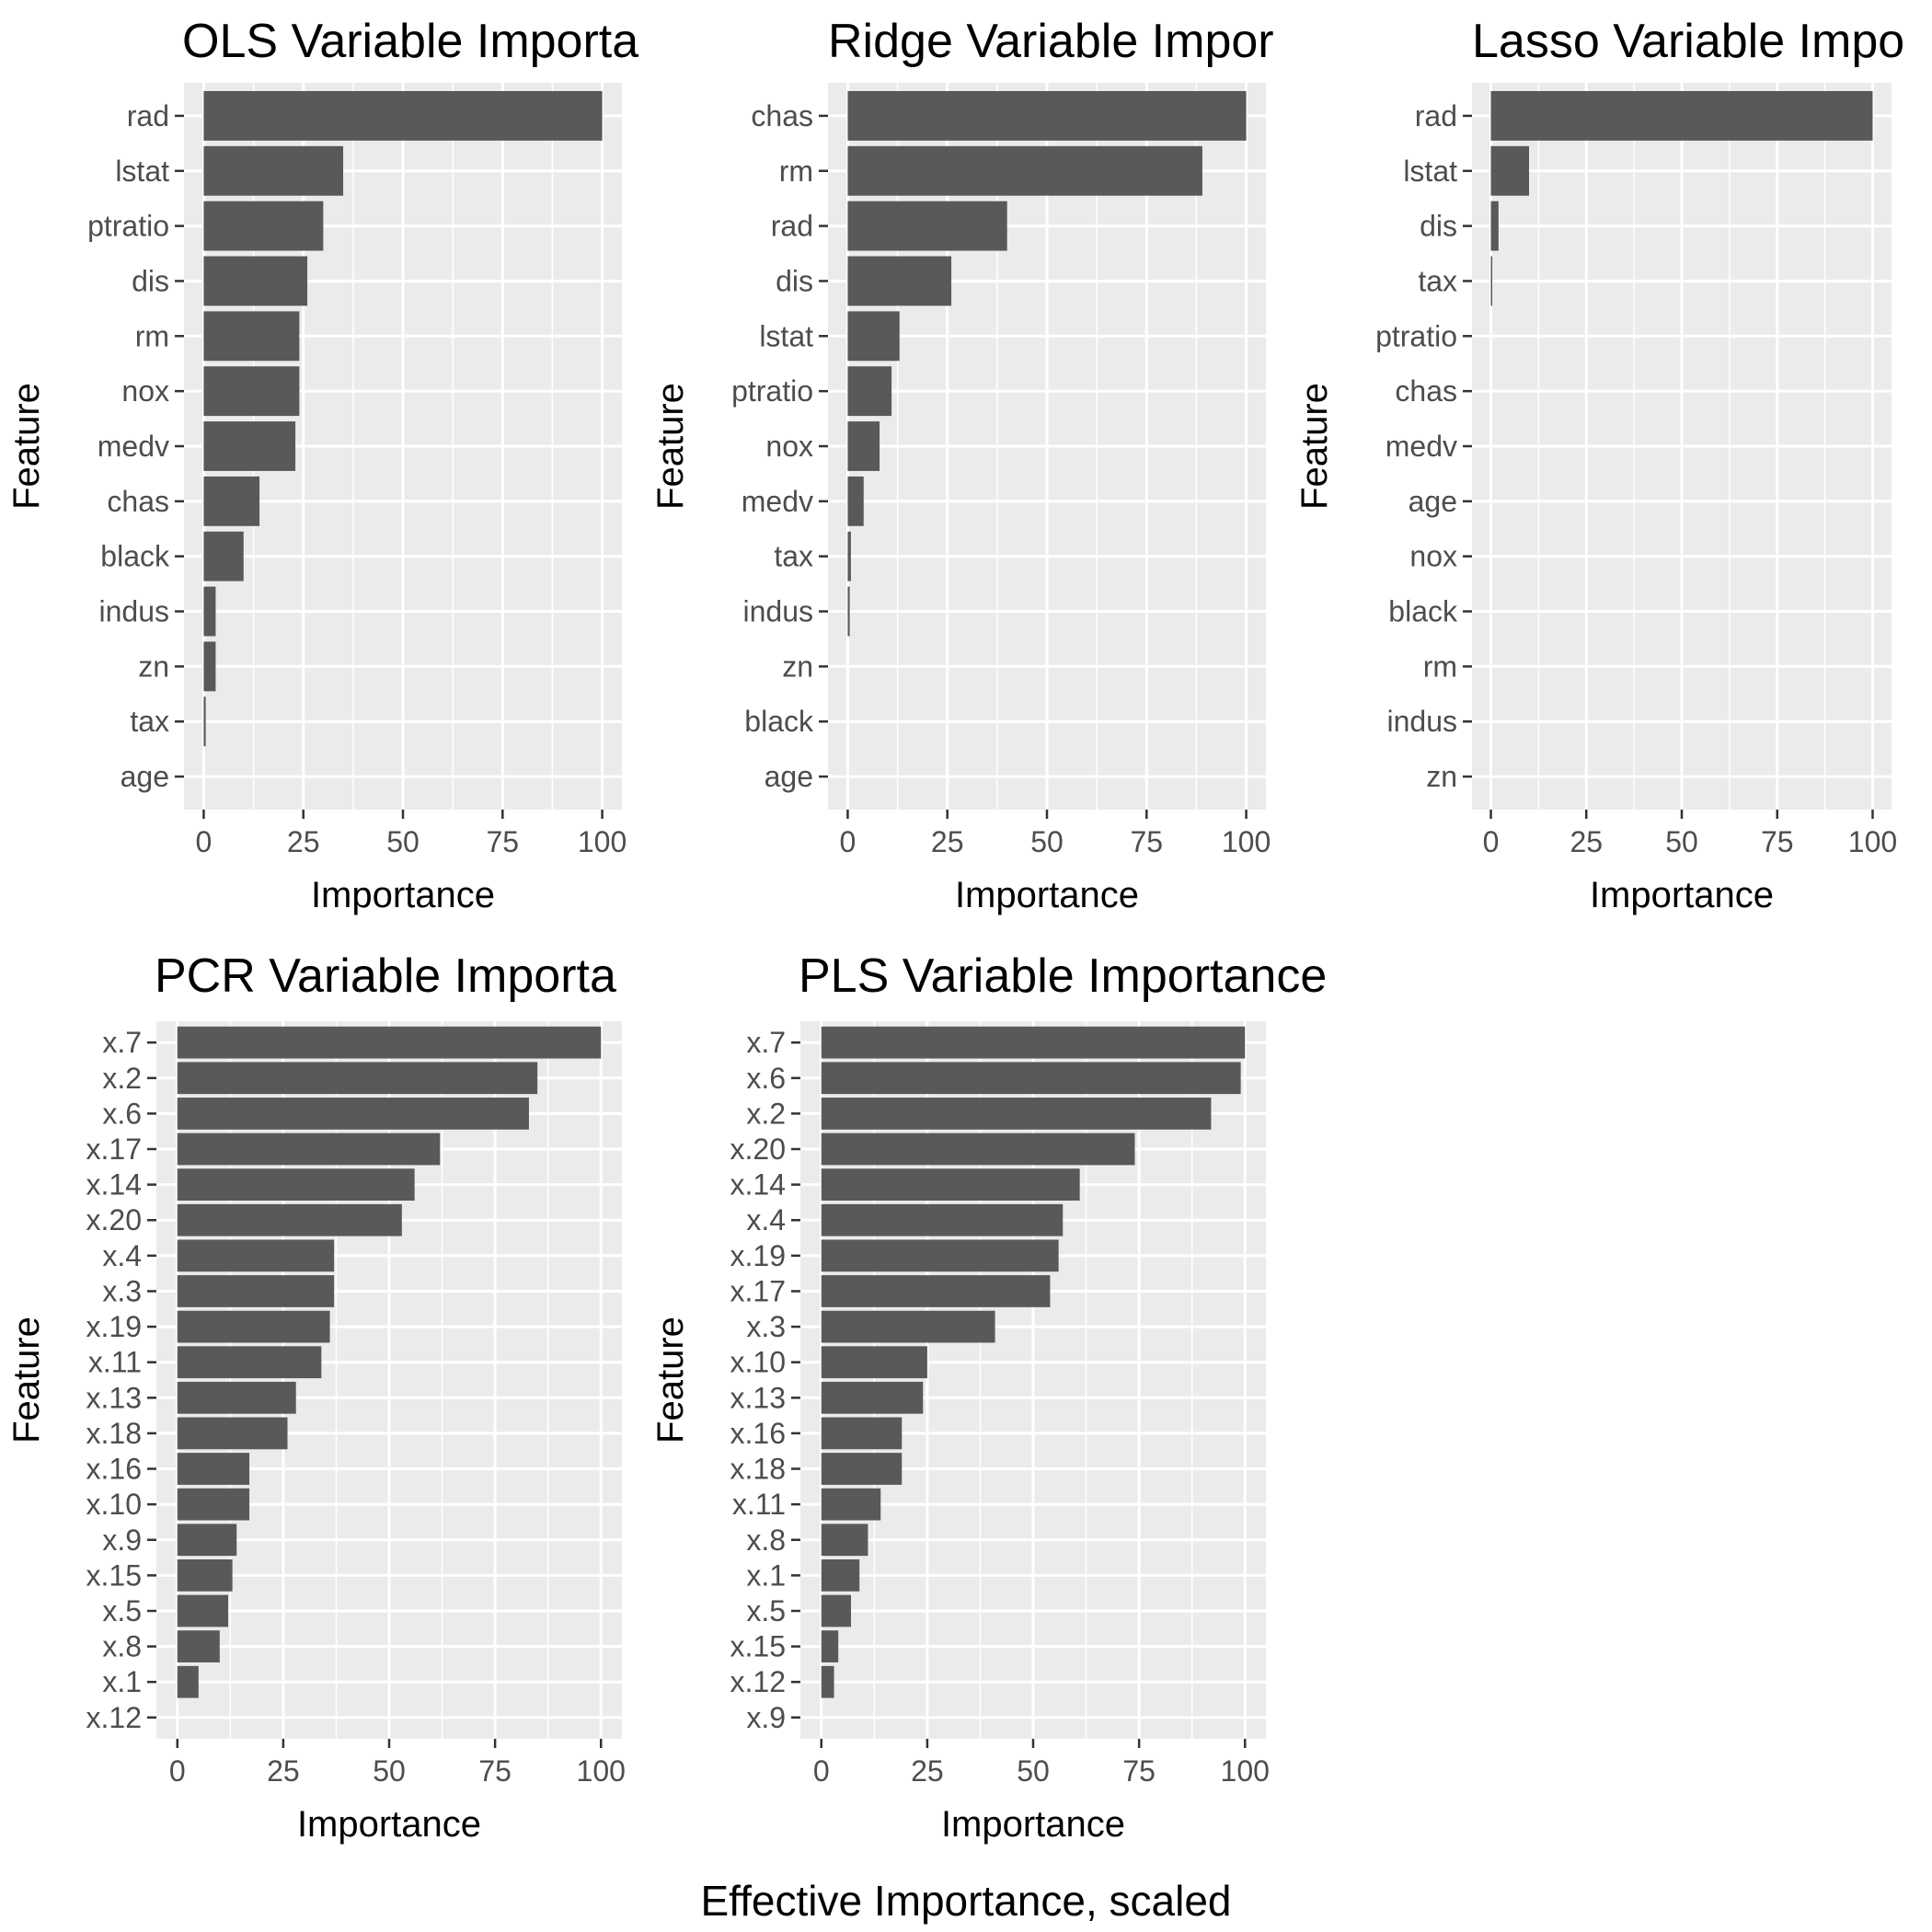 This screenshot has height=1932, width=1932. What do you see at coordinates (122, 1255) in the screenshot?
I see `y-tick-label: x.4` at bounding box center [122, 1255].